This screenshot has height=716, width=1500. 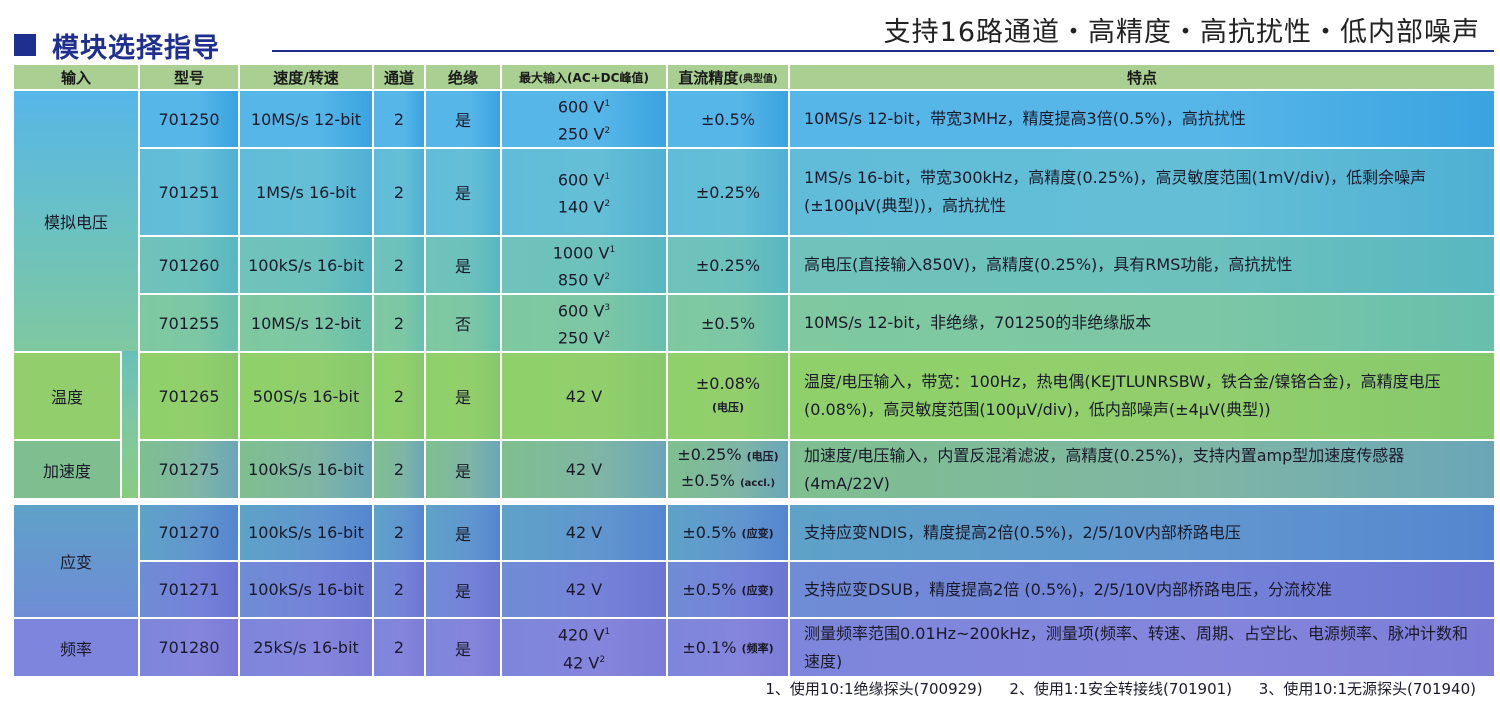 I want to click on page-title: 模块选择指导, so click(x=136, y=48).